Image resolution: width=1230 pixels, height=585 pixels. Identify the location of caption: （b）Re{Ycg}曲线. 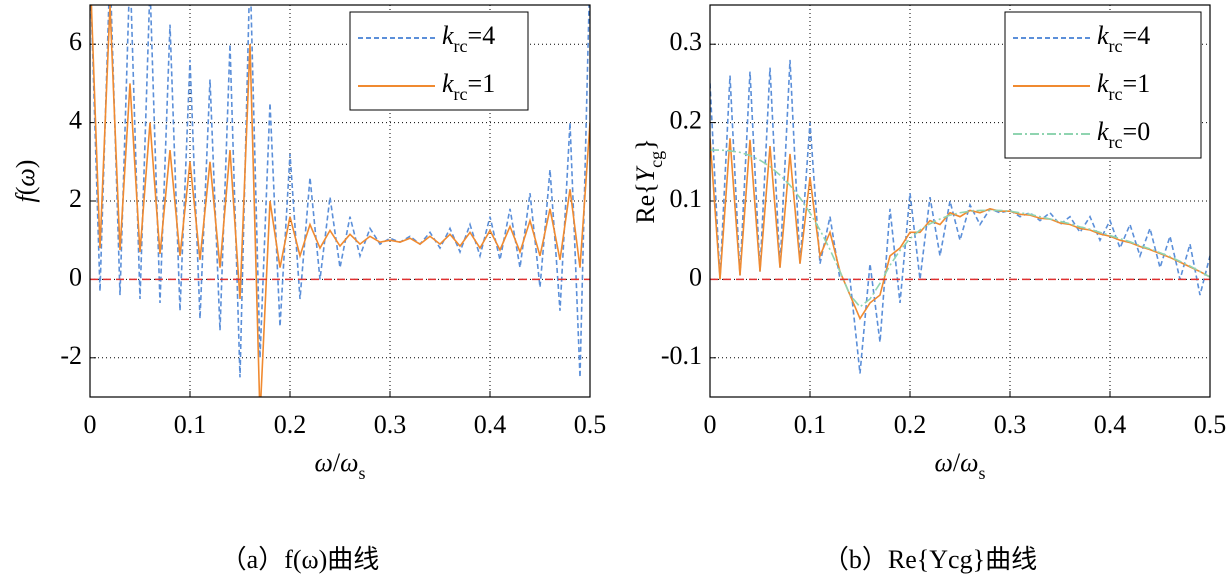
(930, 559).